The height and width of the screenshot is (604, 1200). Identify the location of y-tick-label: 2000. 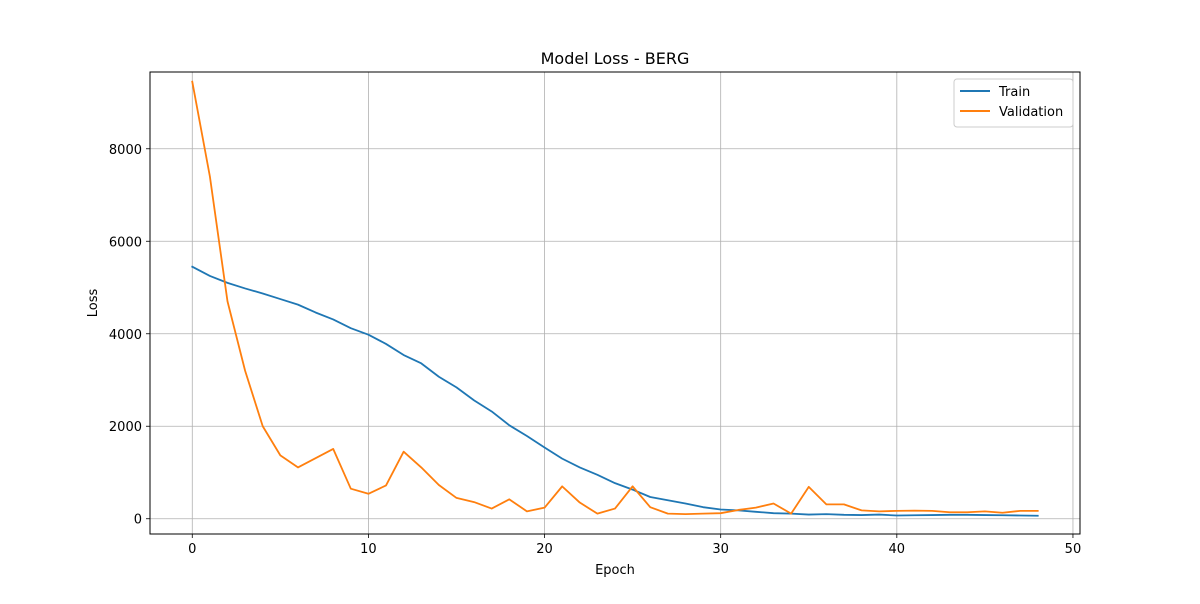
(125, 427).